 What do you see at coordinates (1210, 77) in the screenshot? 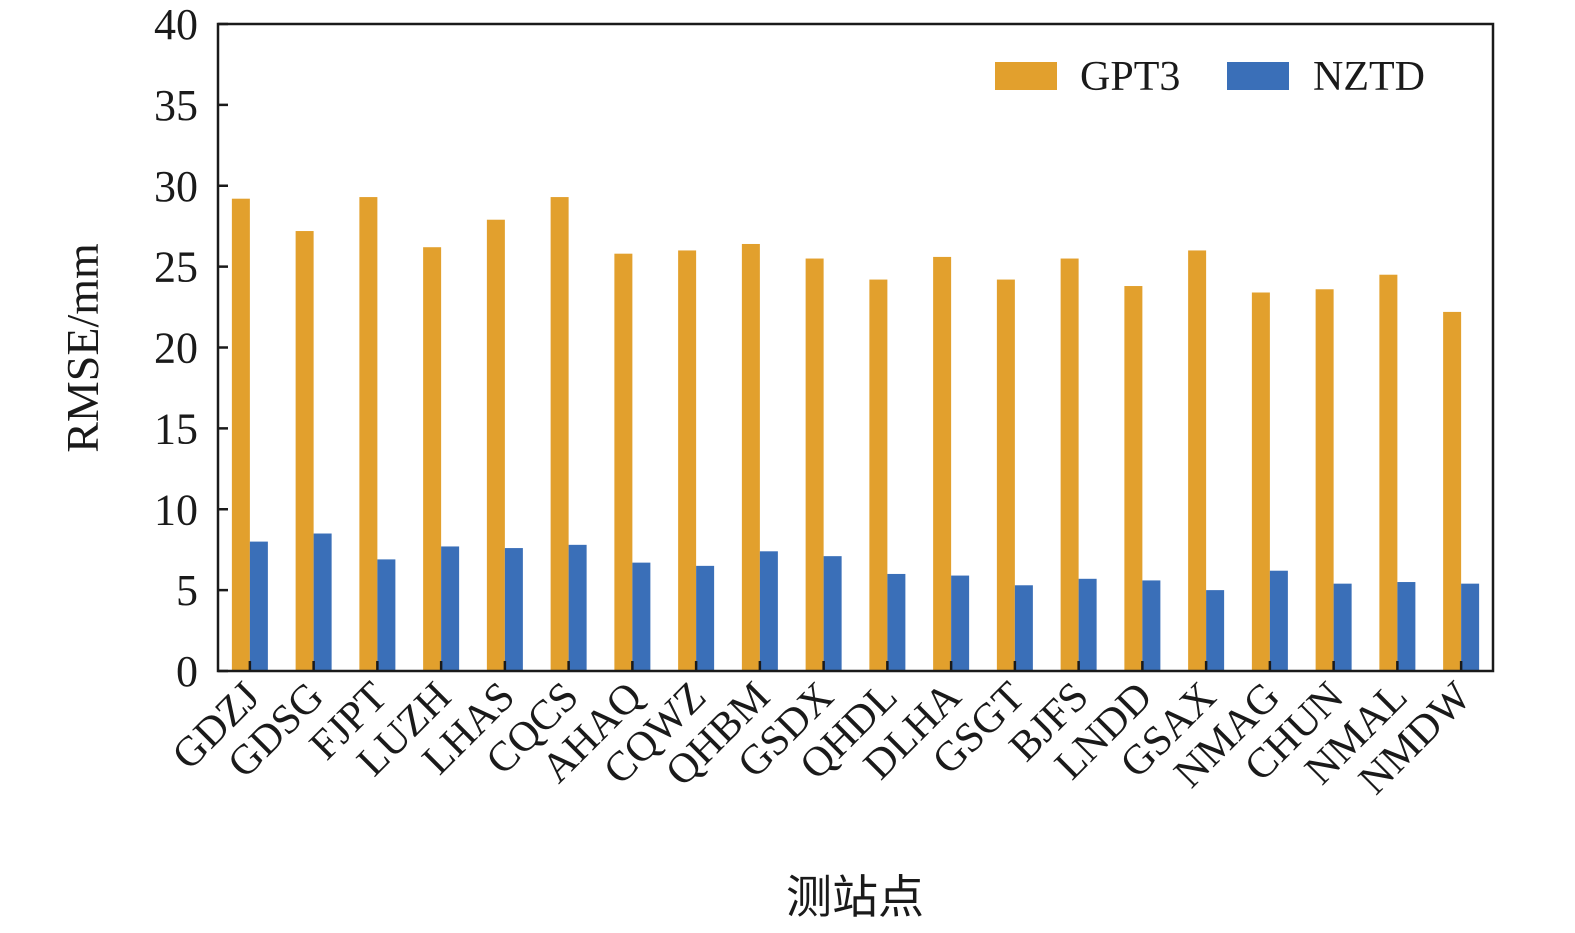
I see `legend: GPT3 NZTD` at bounding box center [1210, 77].